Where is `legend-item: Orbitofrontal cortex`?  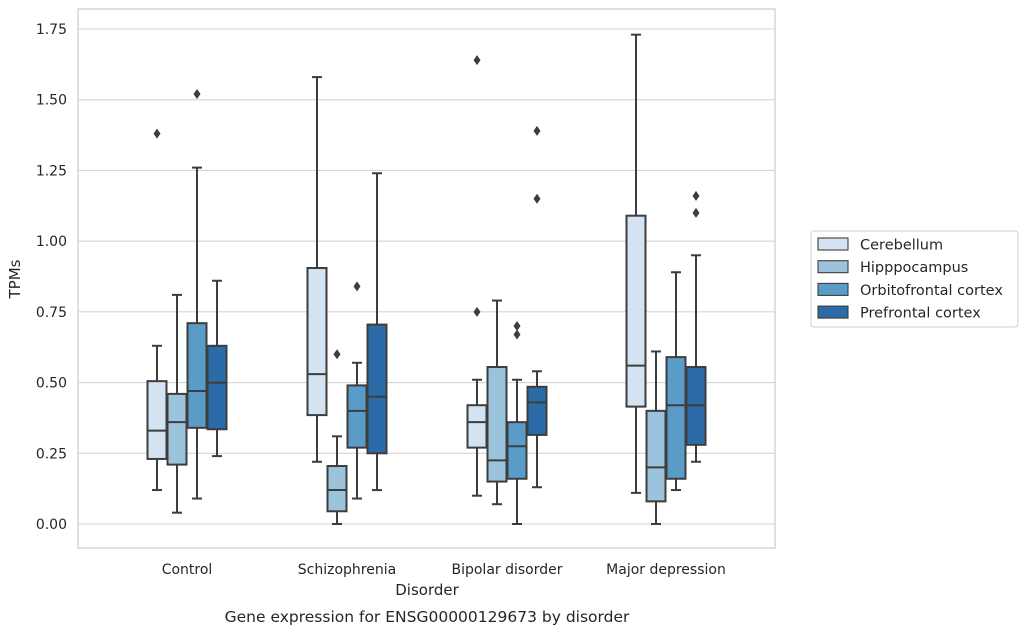 legend-item: Orbitofrontal cortex is located at coordinates (910, 290).